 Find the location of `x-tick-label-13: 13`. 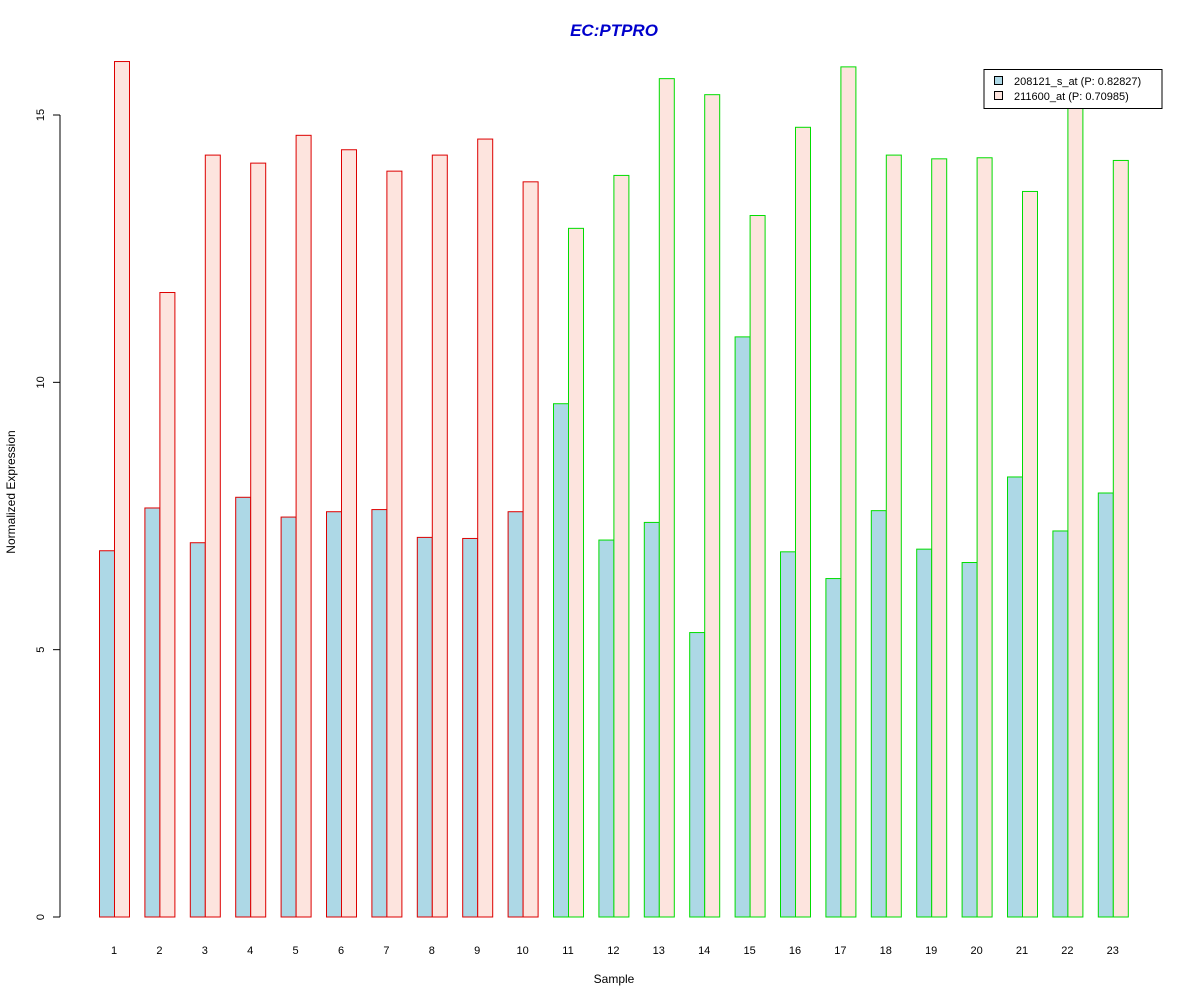

x-tick-label-13: 13 is located at coordinates (659, 951).